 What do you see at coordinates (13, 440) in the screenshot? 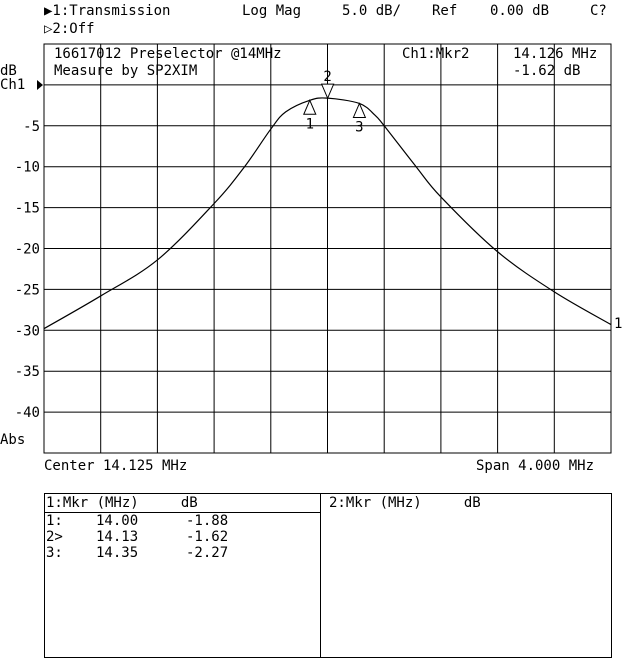
I see `axis-abs: Abs` at bounding box center [13, 440].